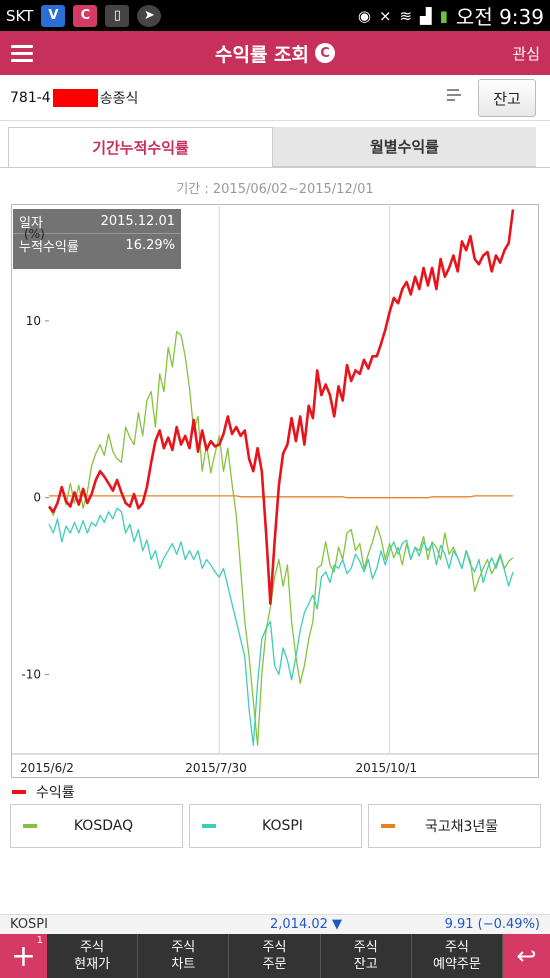 The image size is (550, 978). I want to click on y-tick-label: -10, so click(31, 674).